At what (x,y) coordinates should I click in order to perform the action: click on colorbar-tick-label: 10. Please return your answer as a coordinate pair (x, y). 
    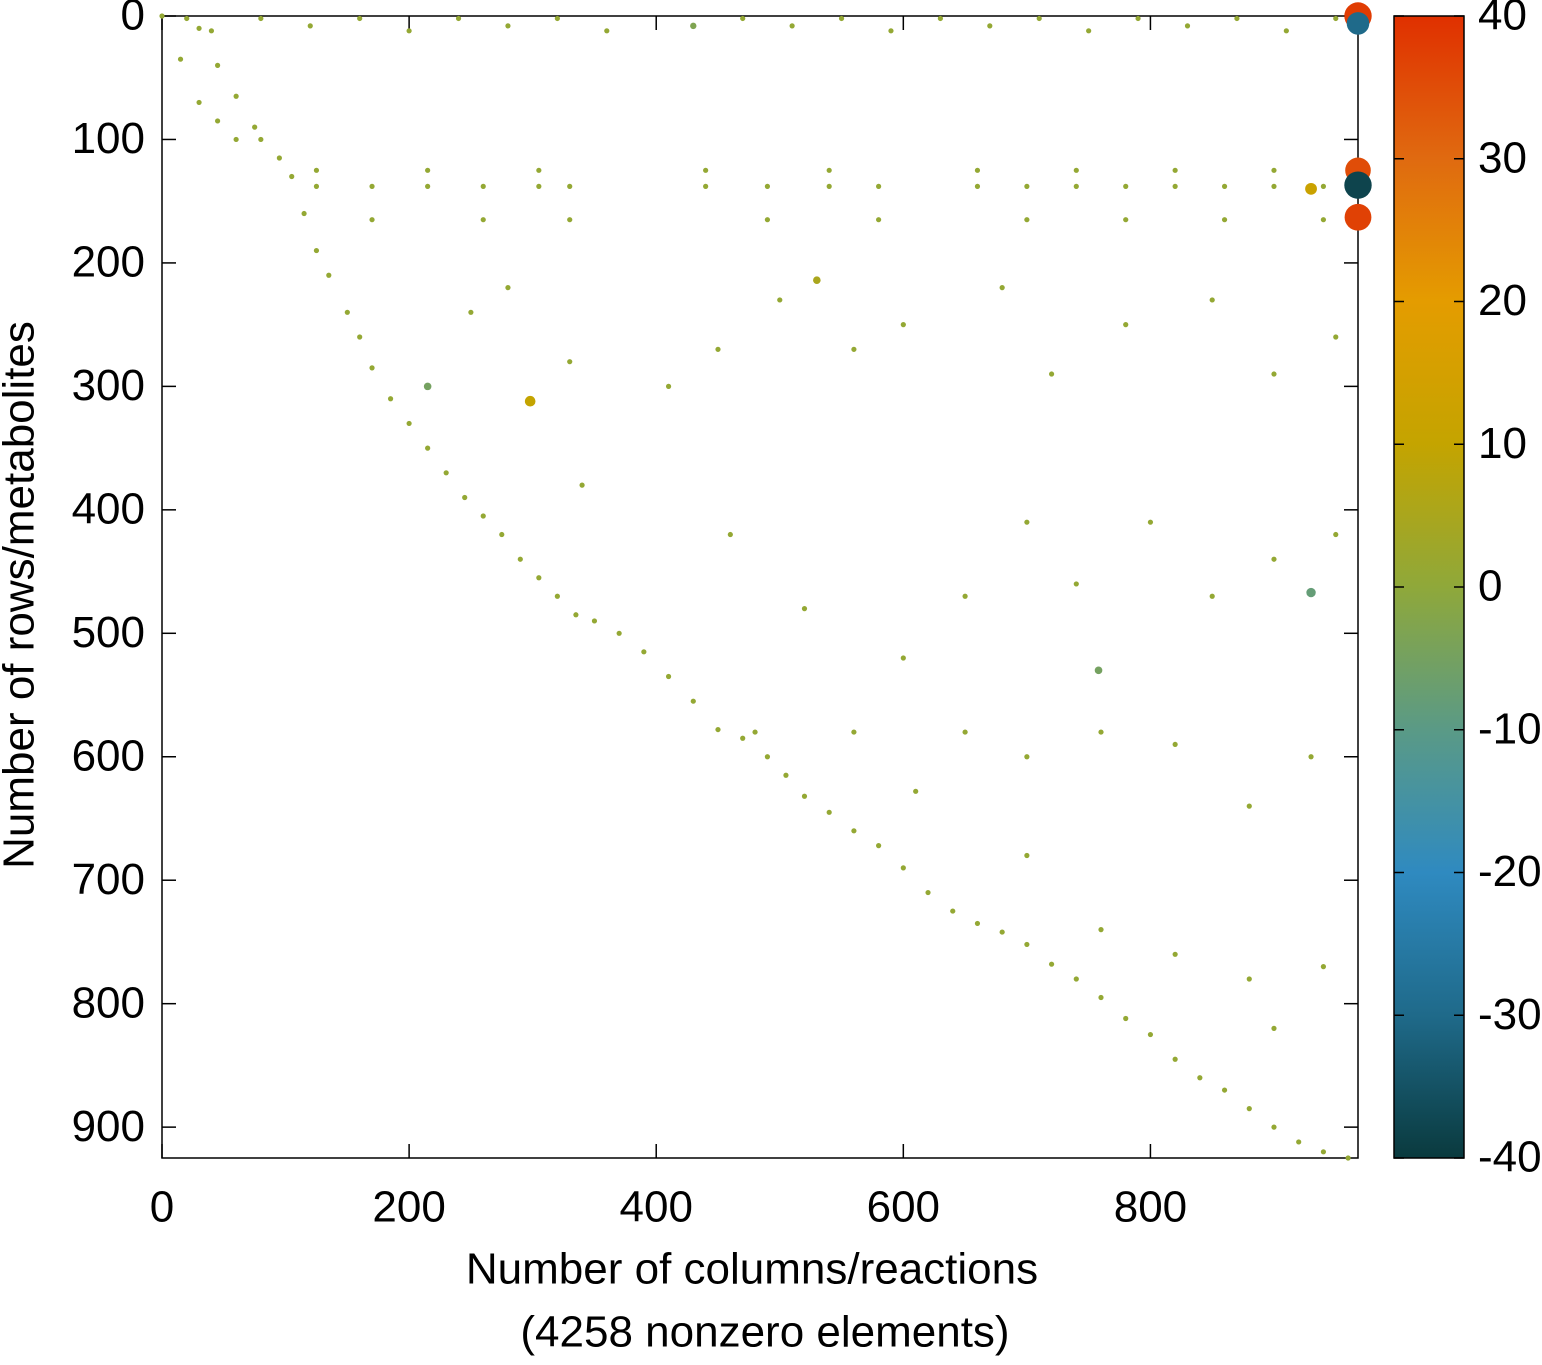
    Looking at the image, I should click on (1502, 443).